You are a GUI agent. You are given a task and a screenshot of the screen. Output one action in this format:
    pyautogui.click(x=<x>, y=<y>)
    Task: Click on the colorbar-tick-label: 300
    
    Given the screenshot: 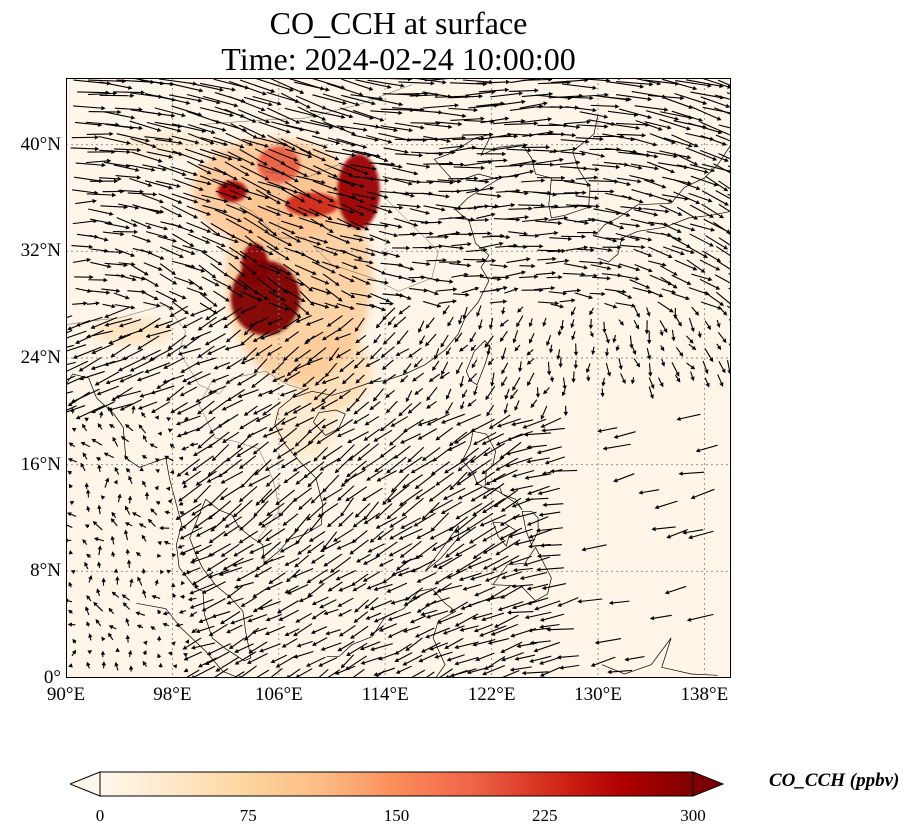 What is the action you would take?
    pyautogui.click(x=693, y=815)
    